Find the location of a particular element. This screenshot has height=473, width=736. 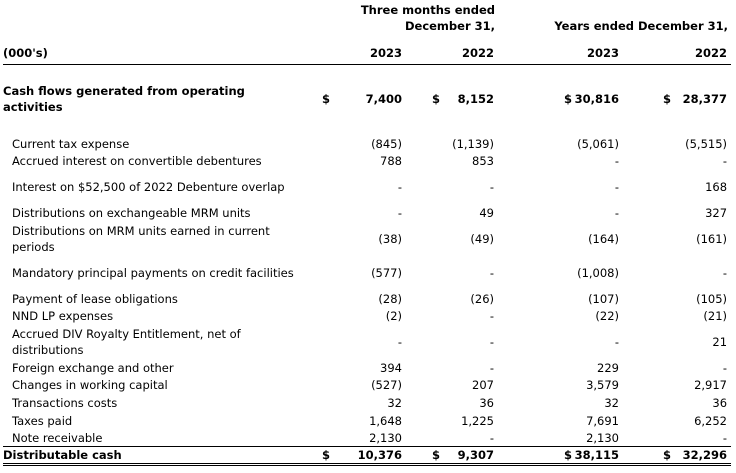

value: 853 is located at coordinates (483, 161).